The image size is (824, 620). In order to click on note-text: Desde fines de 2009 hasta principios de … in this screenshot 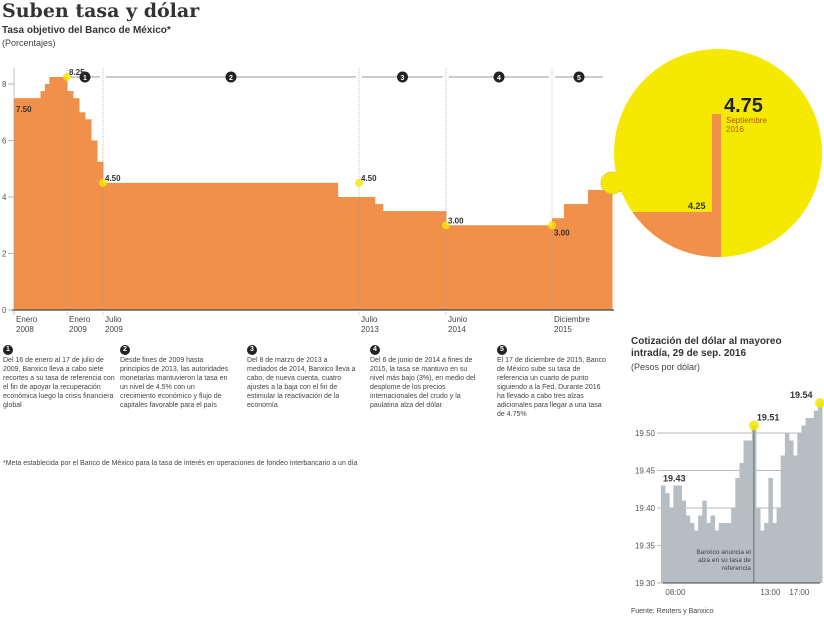, I will do `click(174, 383)`.